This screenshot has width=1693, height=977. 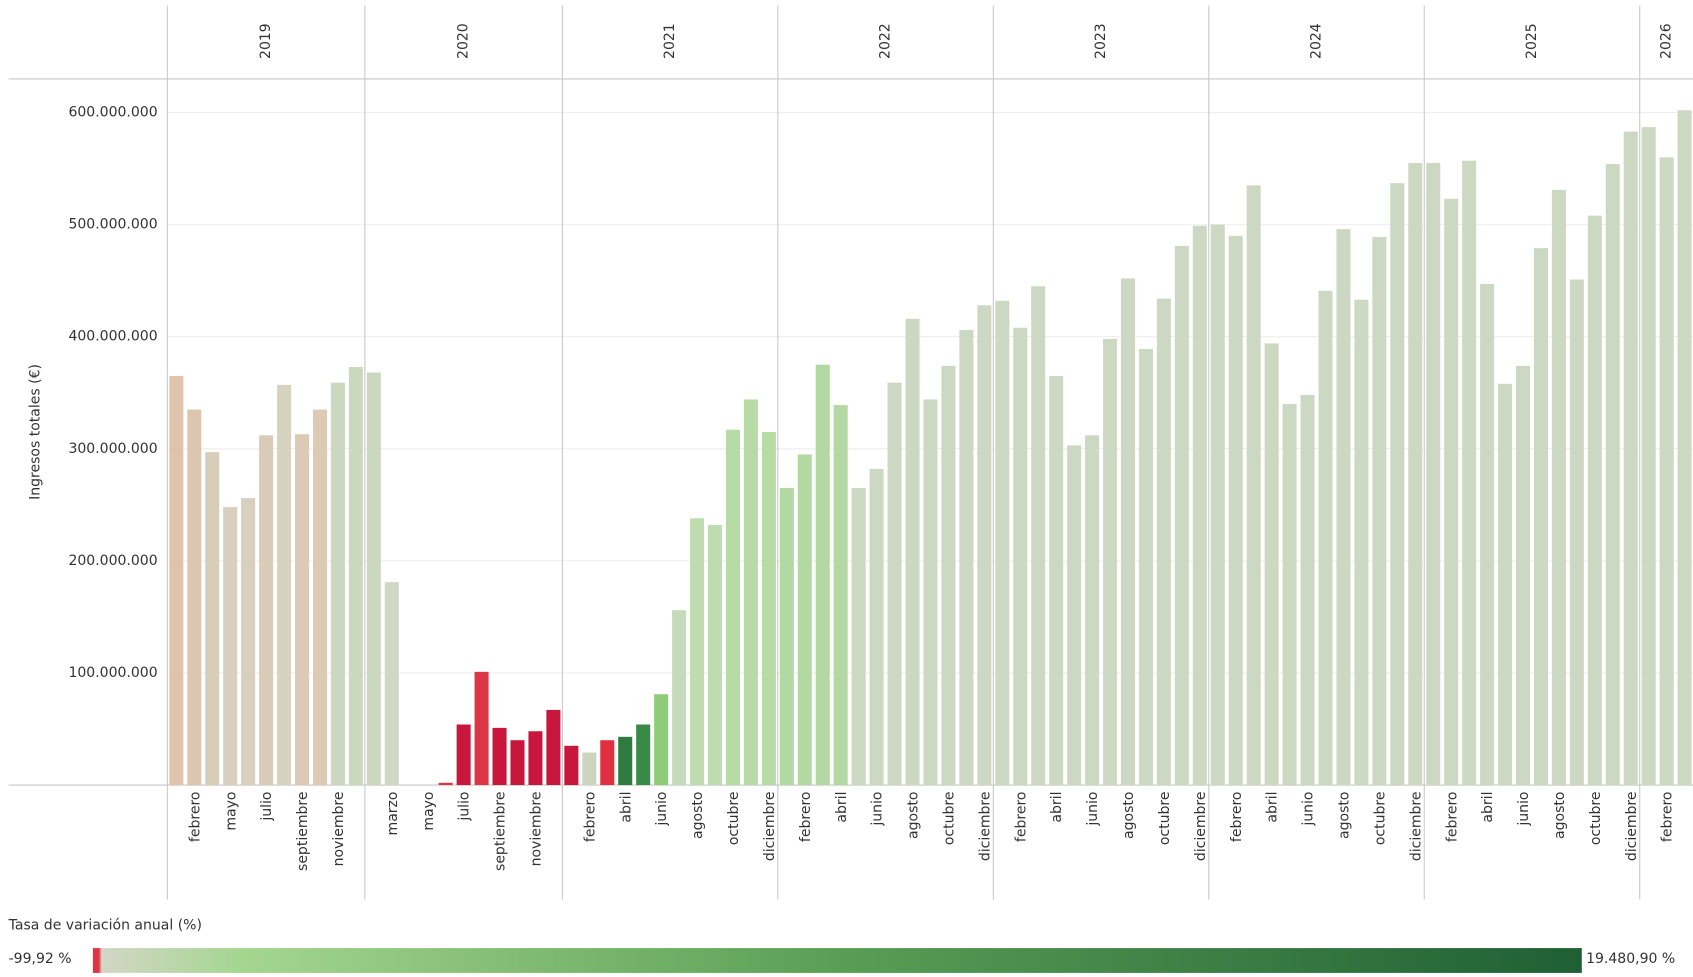 I want to click on legend-gradient, so click(x=837, y=960).